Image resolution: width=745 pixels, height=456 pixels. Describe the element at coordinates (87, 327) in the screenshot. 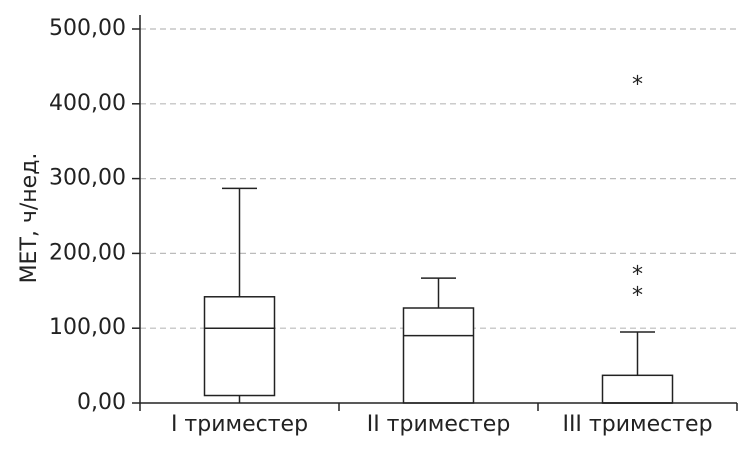

I see `y-tick-label: 100,00` at that location.